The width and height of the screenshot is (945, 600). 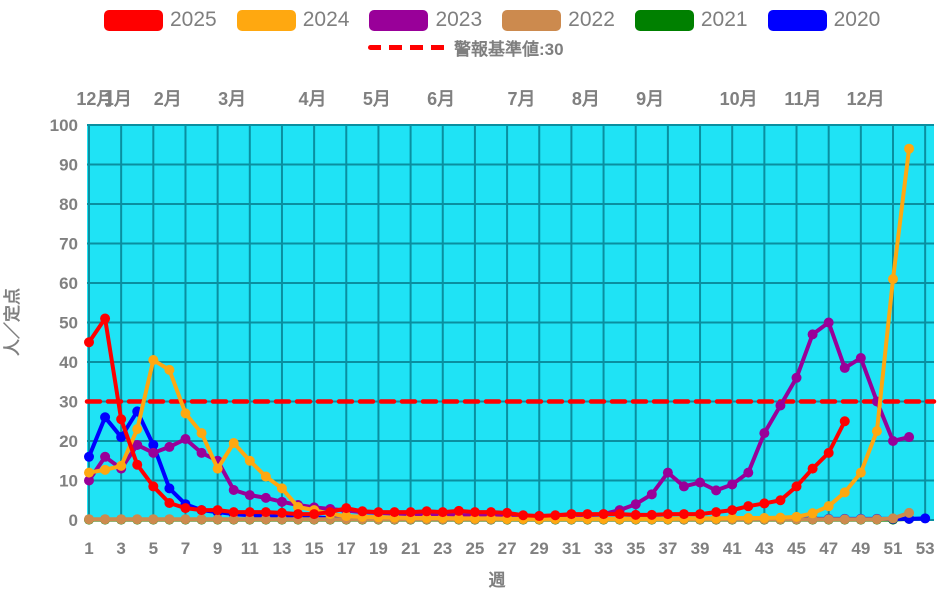 I want to click on x-tick-label: 53, so click(x=925, y=548).